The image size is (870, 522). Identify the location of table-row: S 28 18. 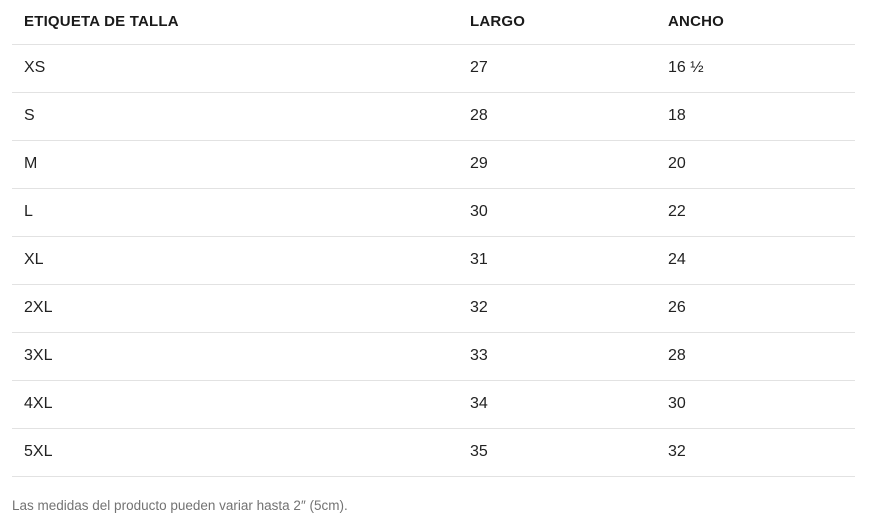
(433, 116).